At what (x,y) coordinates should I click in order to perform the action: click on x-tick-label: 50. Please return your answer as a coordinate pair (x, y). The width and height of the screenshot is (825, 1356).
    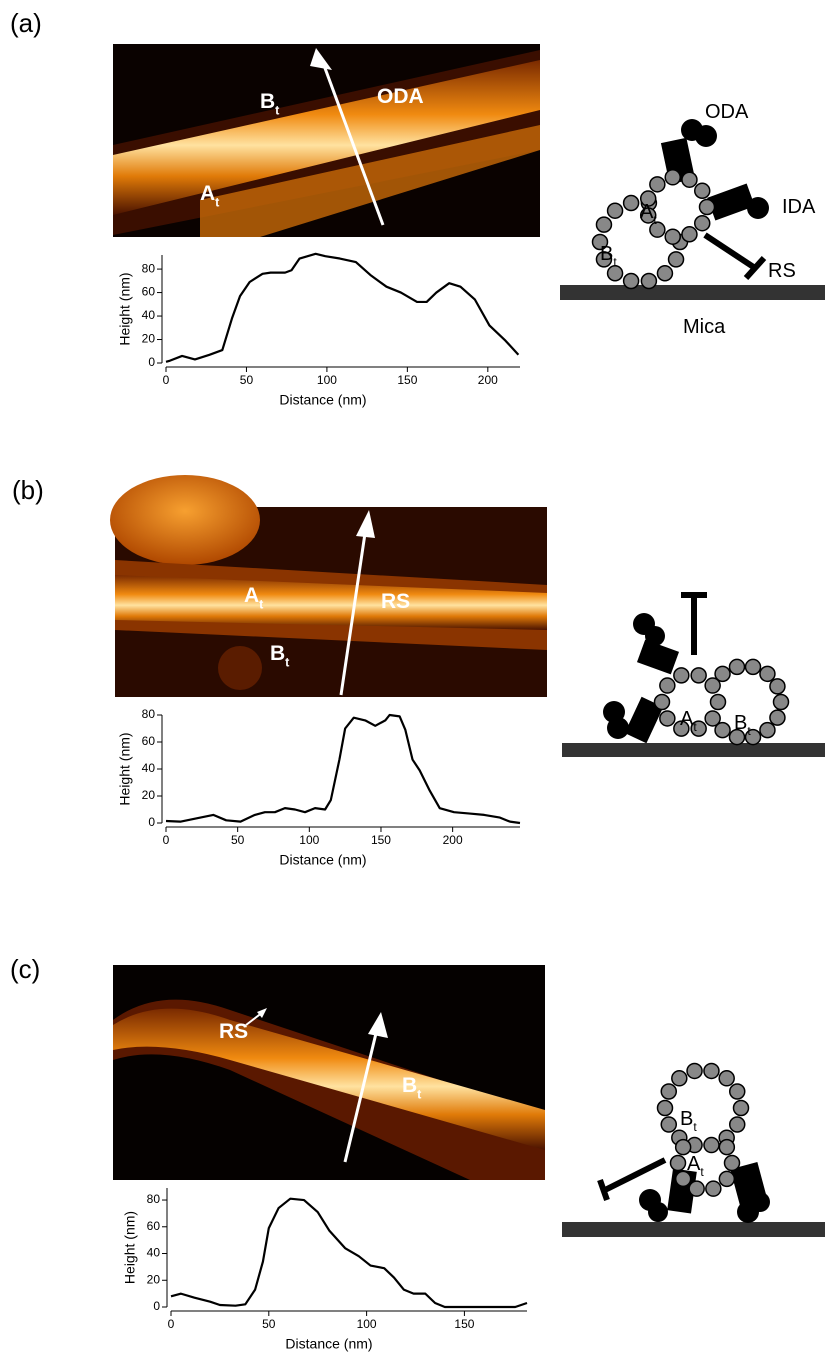
    Looking at the image, I should click on (269, 1324).